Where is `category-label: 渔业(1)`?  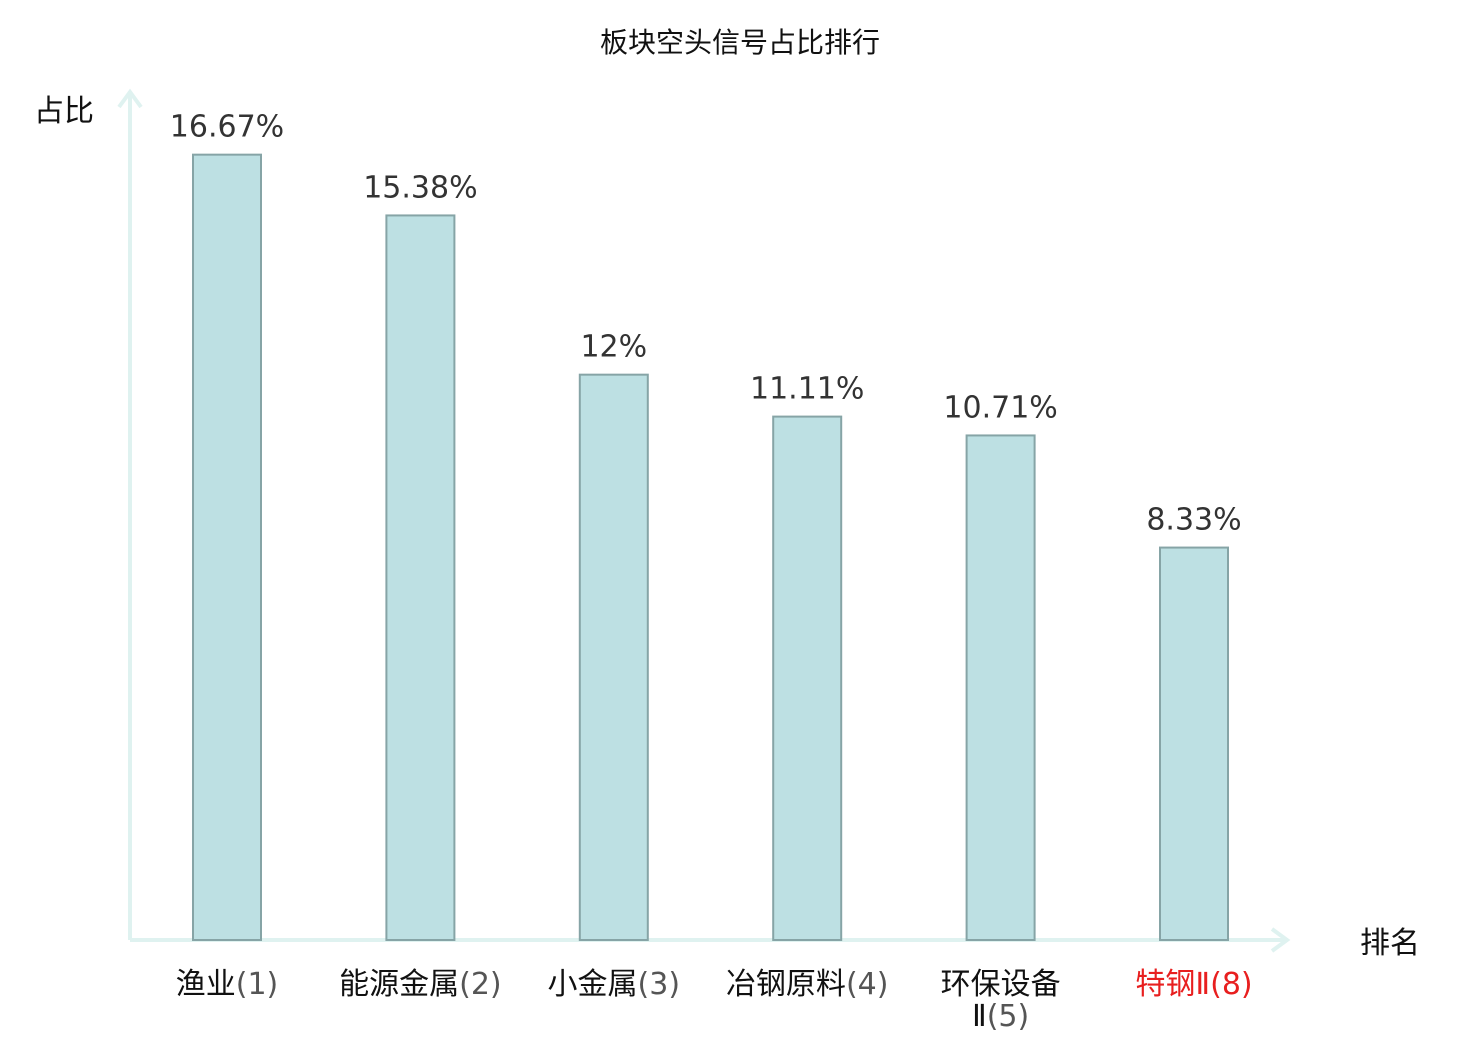
category-label: 渔业(1) is located at coordinates (227, 984).